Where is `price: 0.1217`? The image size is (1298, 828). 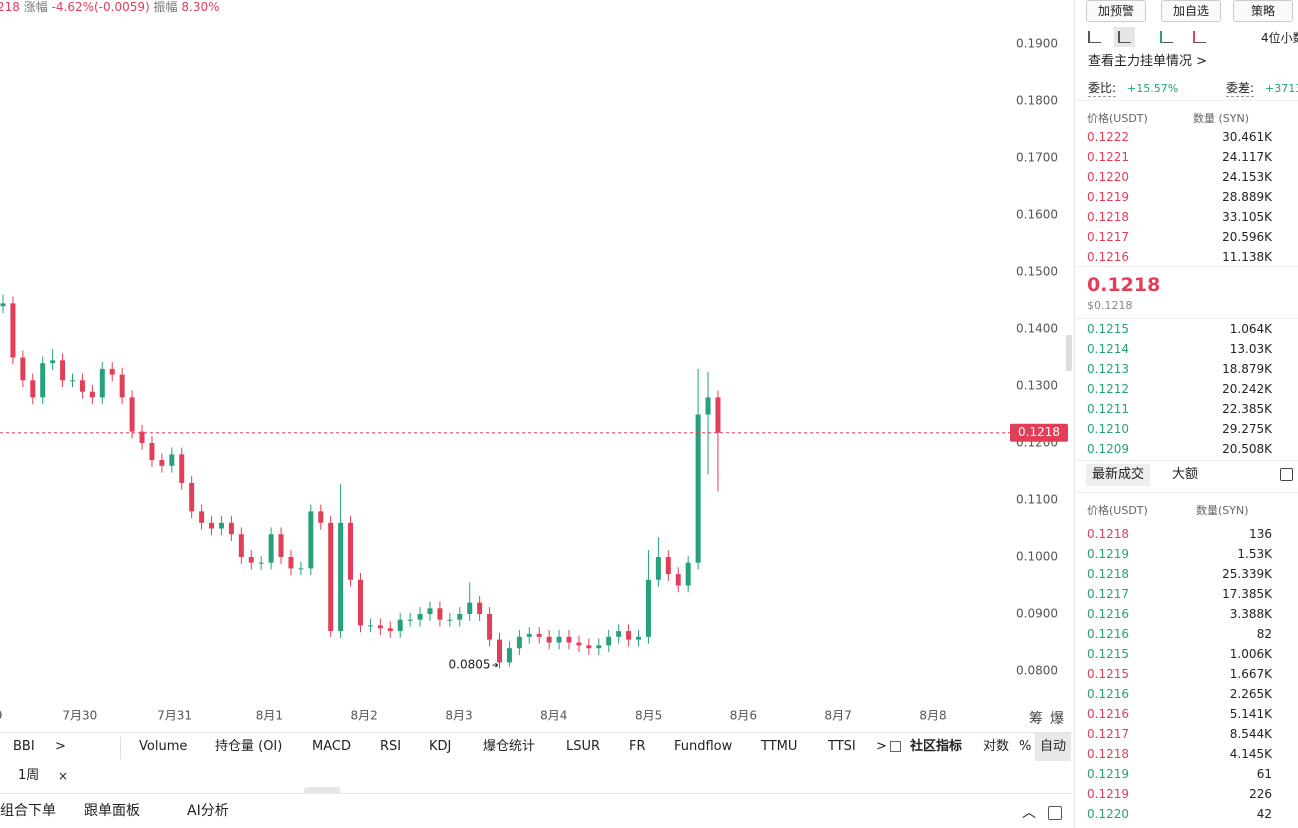
price: 0.1217 is located at coordinates (1108, 594).